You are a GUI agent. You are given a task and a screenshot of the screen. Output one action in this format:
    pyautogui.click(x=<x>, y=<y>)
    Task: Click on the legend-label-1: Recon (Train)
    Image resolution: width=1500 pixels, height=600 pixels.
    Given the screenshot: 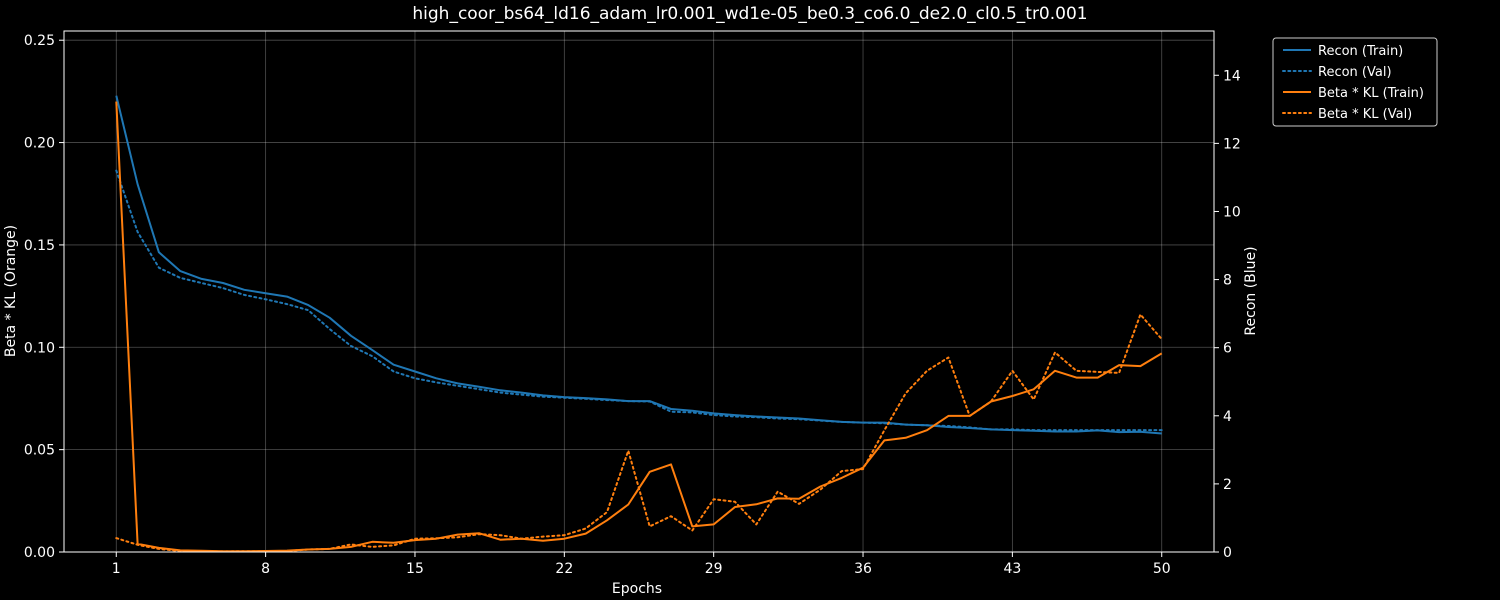 What is the action you would take?
    pyautogui.click(x=1360, y=51)
    